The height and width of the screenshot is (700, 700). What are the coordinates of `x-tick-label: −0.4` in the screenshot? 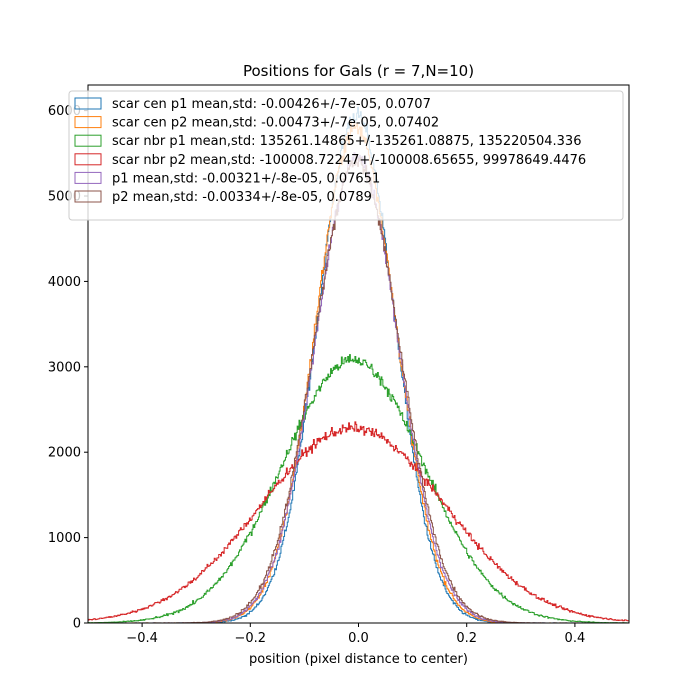 It's located at (142, 638).